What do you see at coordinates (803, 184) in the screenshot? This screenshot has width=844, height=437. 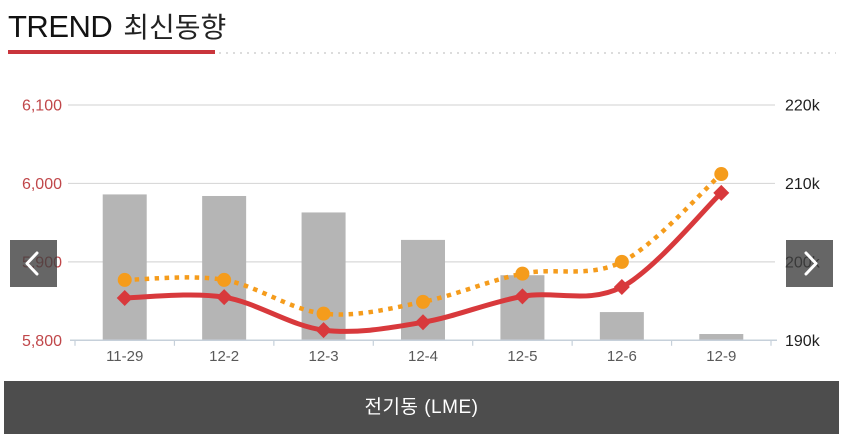 I see `right-axis-tick-label: 210k` at bounding box center [803, 184].